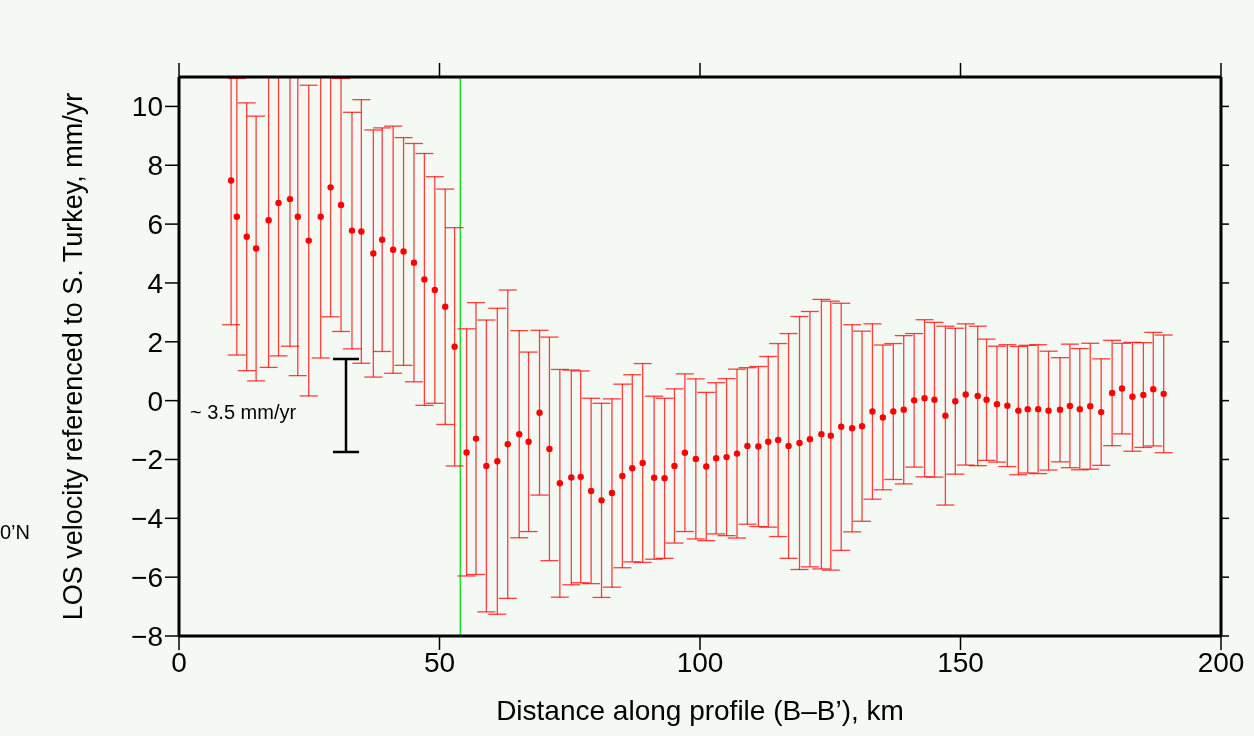  Describe the element at coordinates (147, 636) in the screenshot. I see `y-tick-label: −8` at that location.